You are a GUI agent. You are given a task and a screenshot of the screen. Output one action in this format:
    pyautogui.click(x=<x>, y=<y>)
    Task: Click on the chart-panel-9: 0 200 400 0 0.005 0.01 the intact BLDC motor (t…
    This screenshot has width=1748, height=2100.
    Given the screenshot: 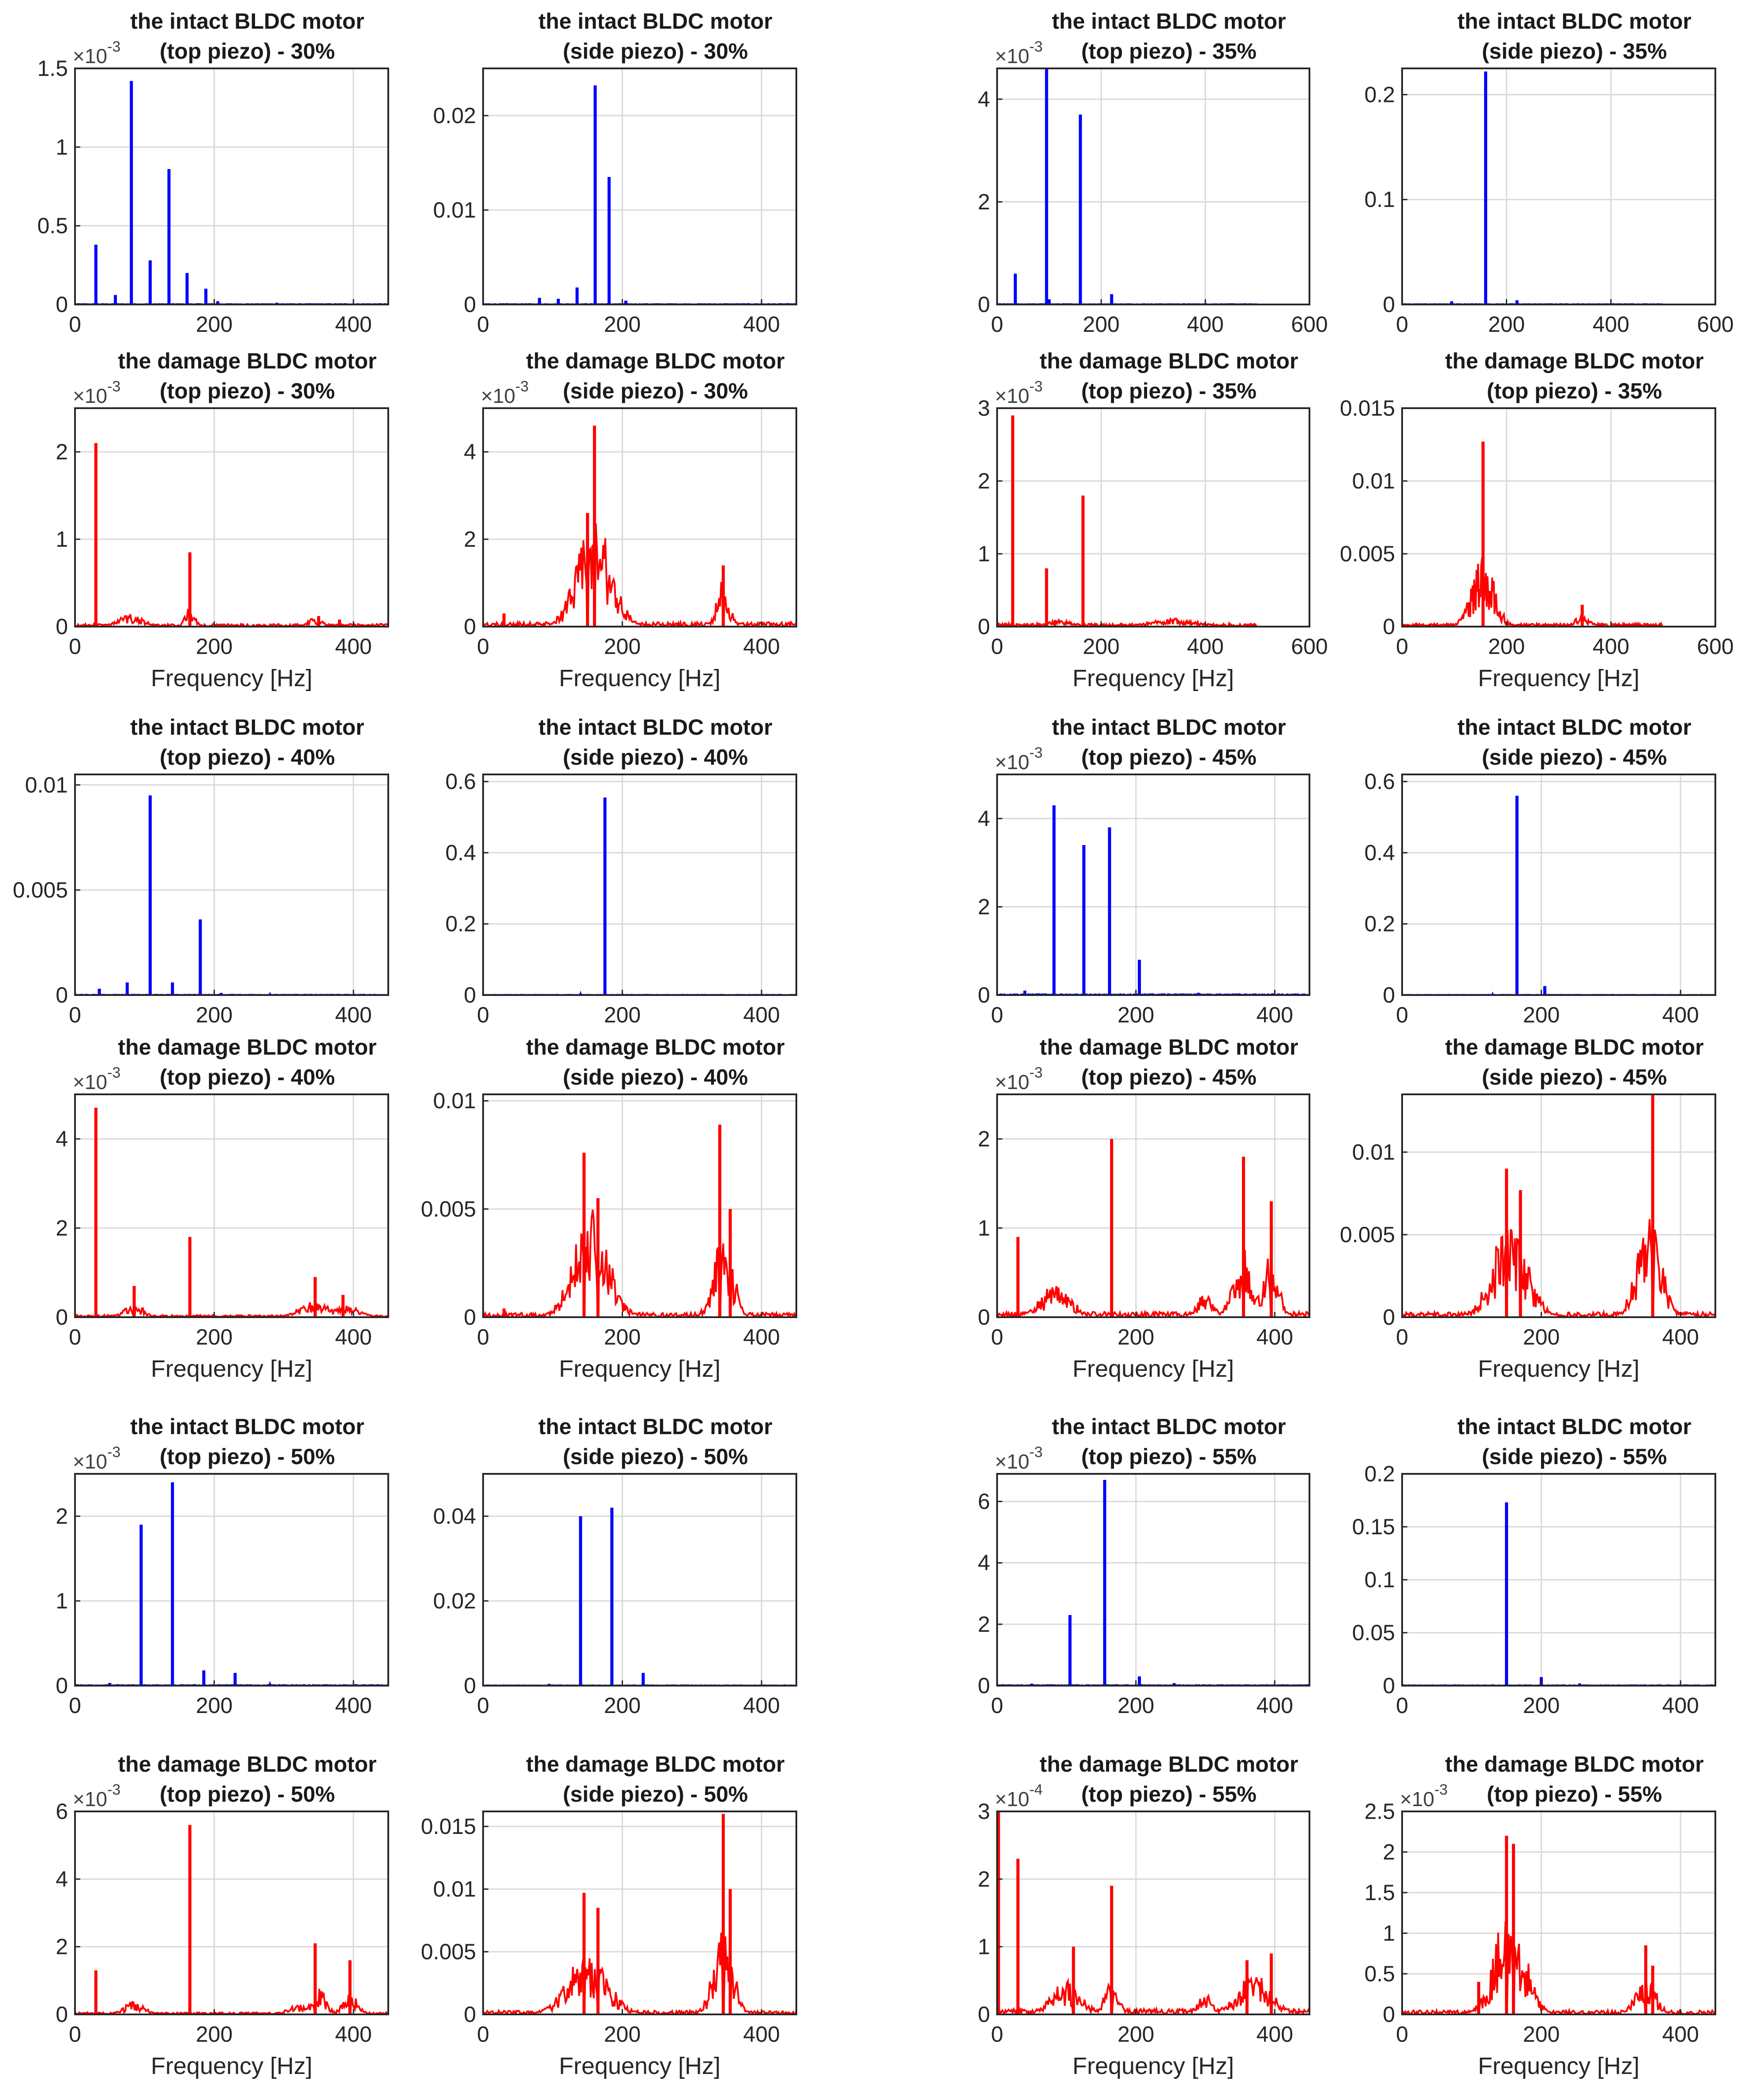 What is the action you would take?
    pyautogui.click(x=201, y=871)
    